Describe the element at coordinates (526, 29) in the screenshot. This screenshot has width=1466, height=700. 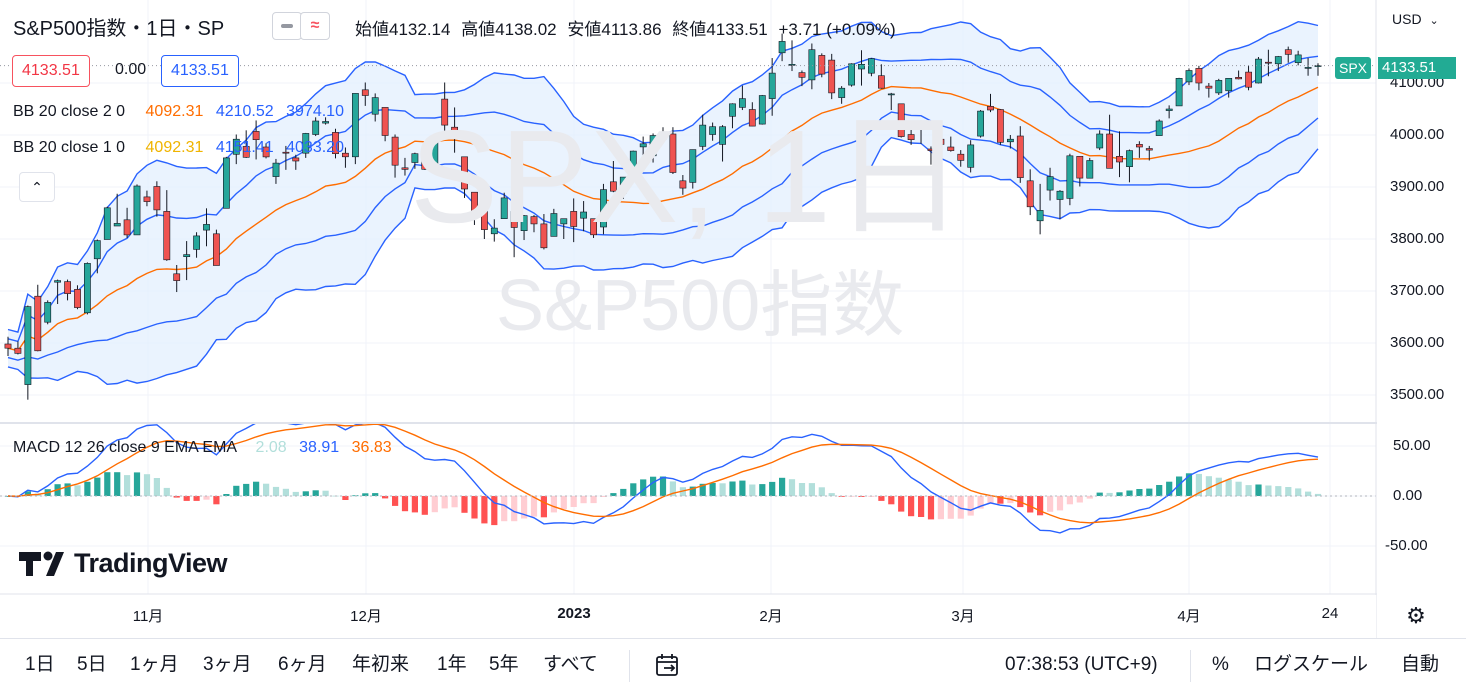
I see `high-value: 4138.02` at that location.